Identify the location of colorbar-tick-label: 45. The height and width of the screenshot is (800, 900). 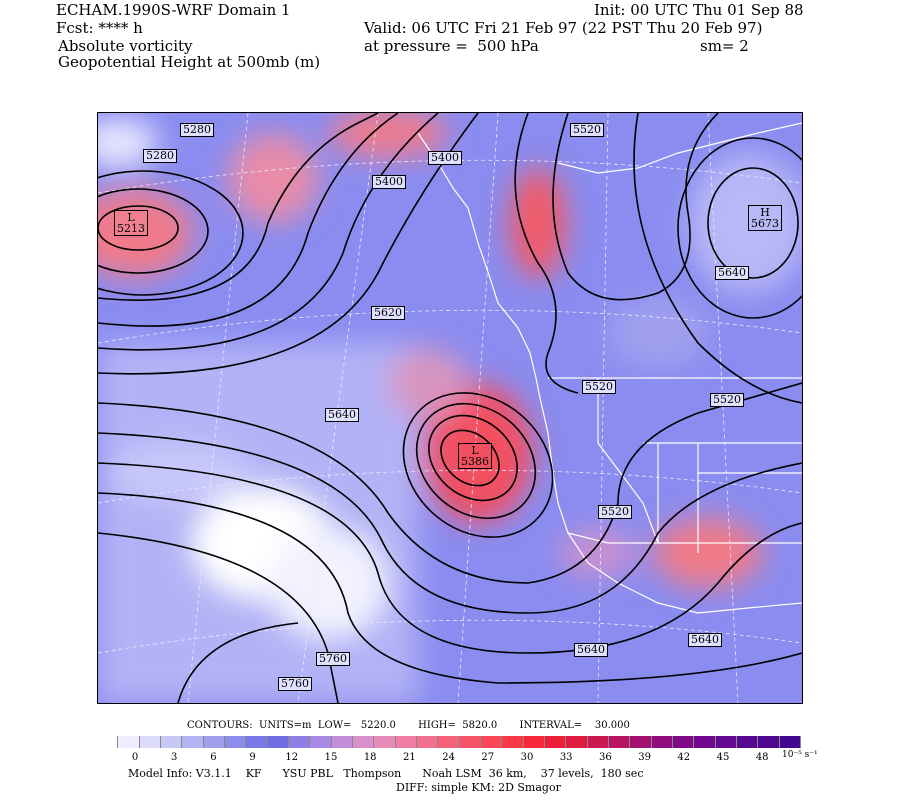
(723, 757).